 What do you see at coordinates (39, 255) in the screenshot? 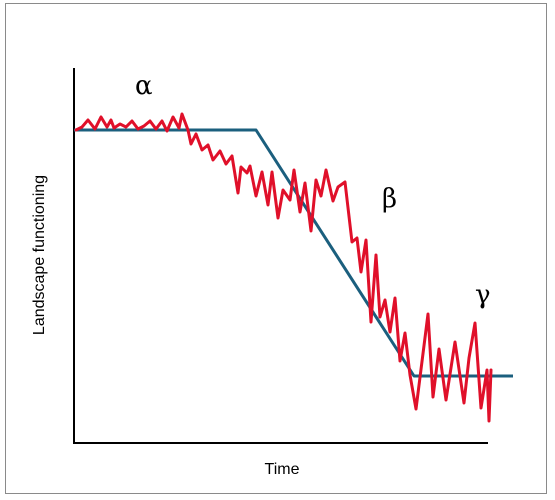
I see `y-axis-label: Landscape functioning` at bounding box center [39, 255].